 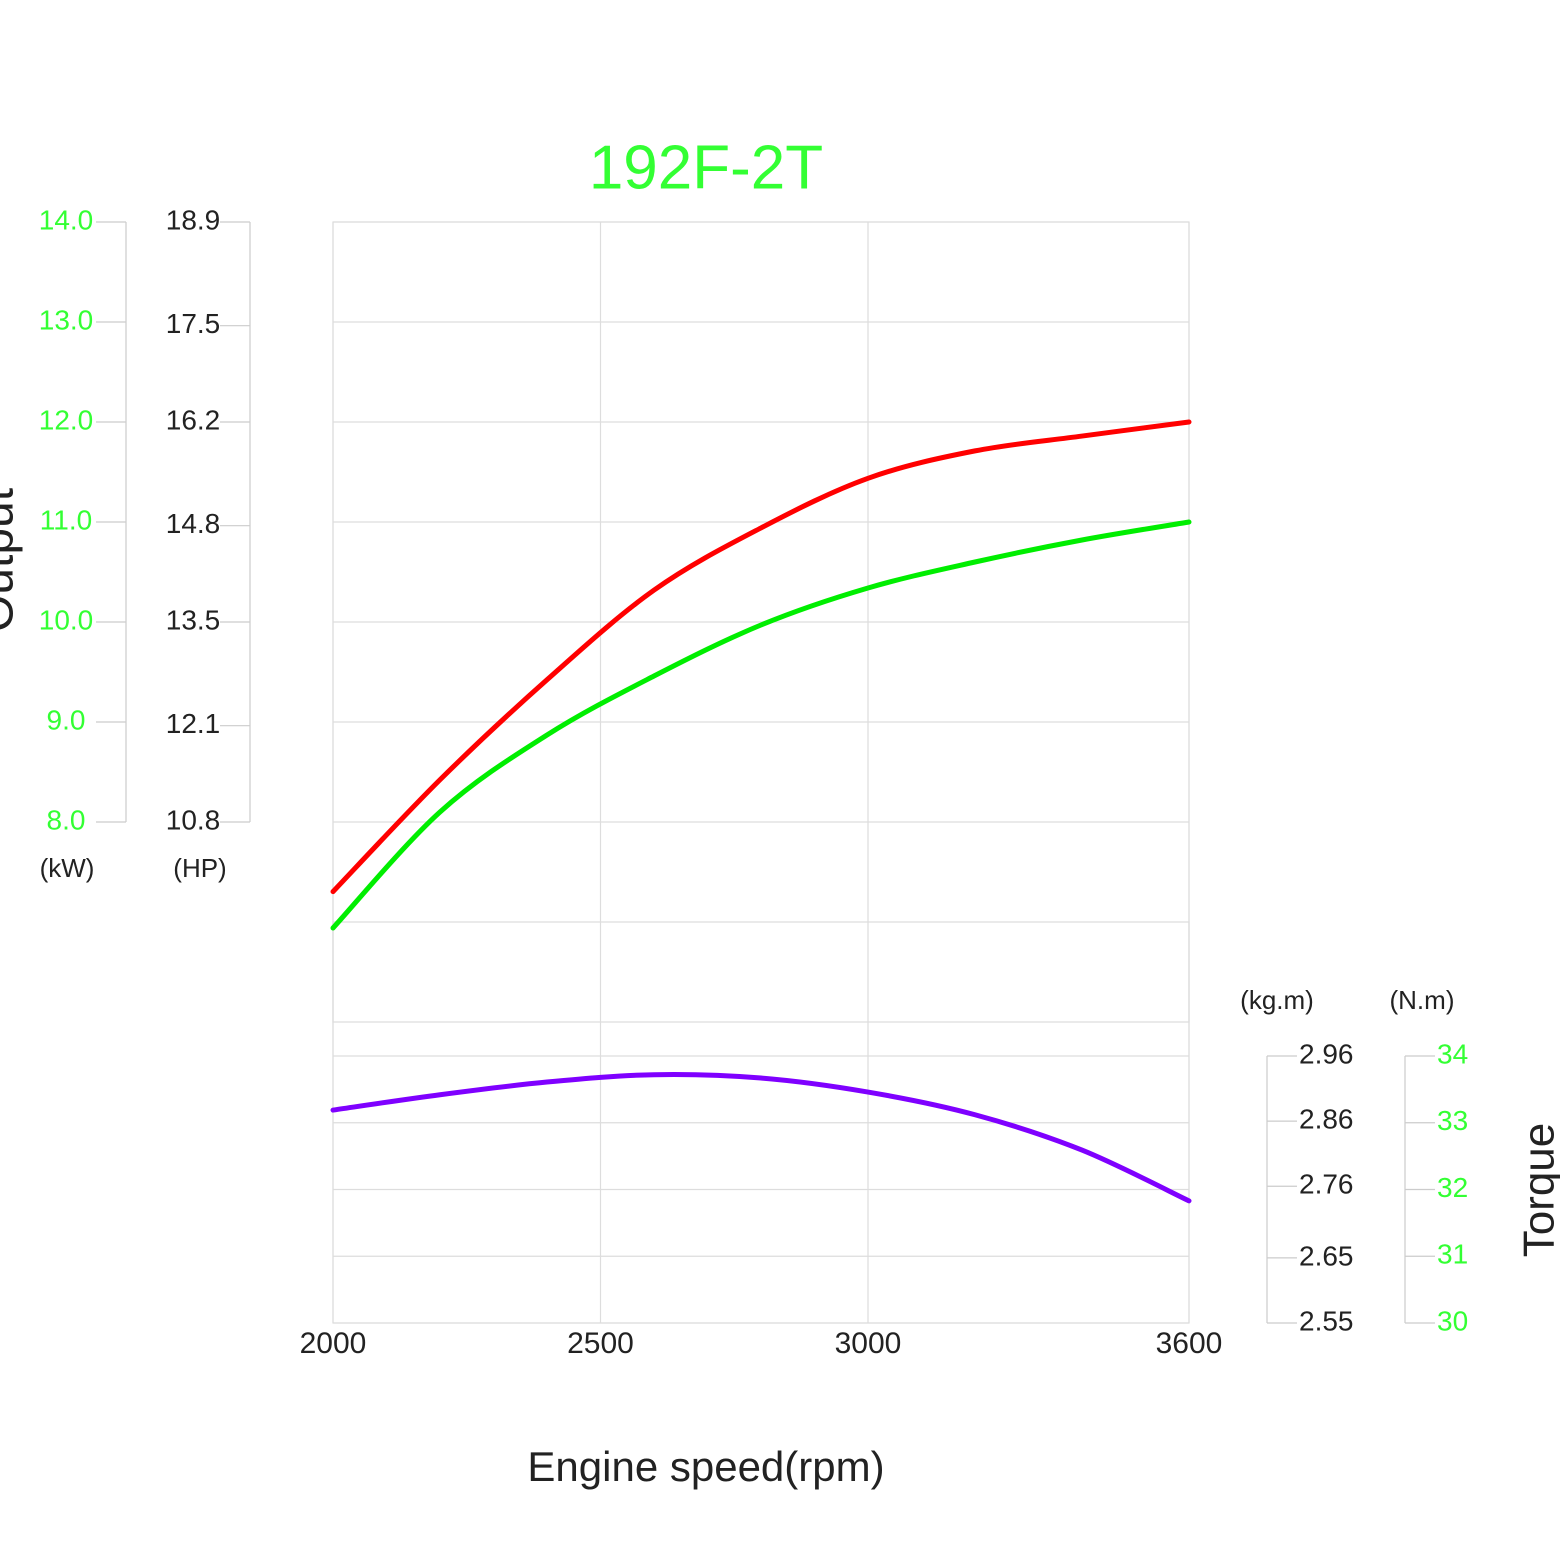 What do you see at coordinates (1326, 1184) in the screenshot?
I see `y-tick-label: 2.76` at bounding box center [1326, 1184].